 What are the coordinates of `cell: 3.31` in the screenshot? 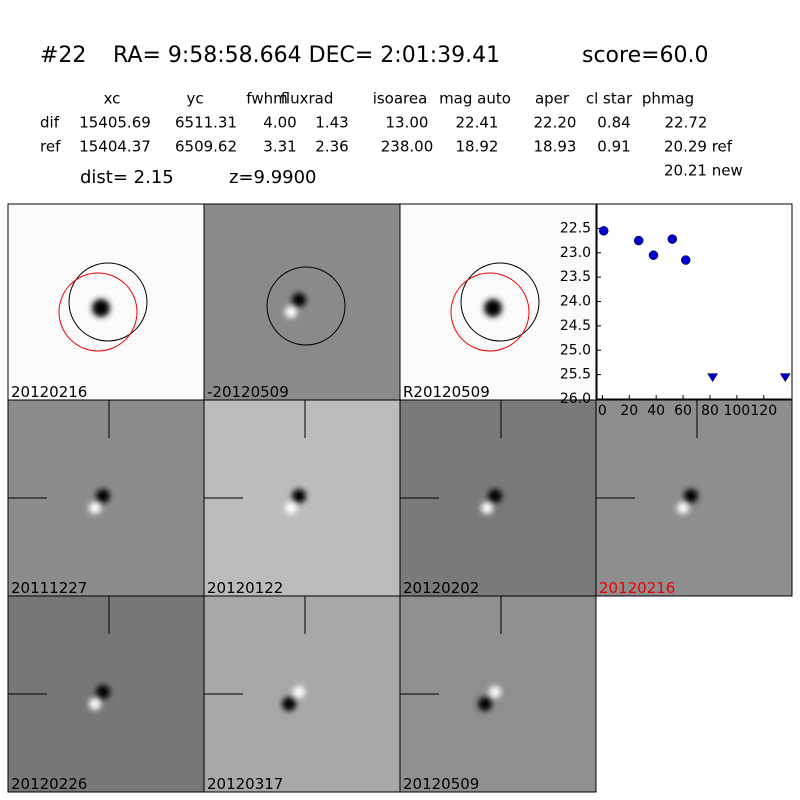 It's located at (279, 147).